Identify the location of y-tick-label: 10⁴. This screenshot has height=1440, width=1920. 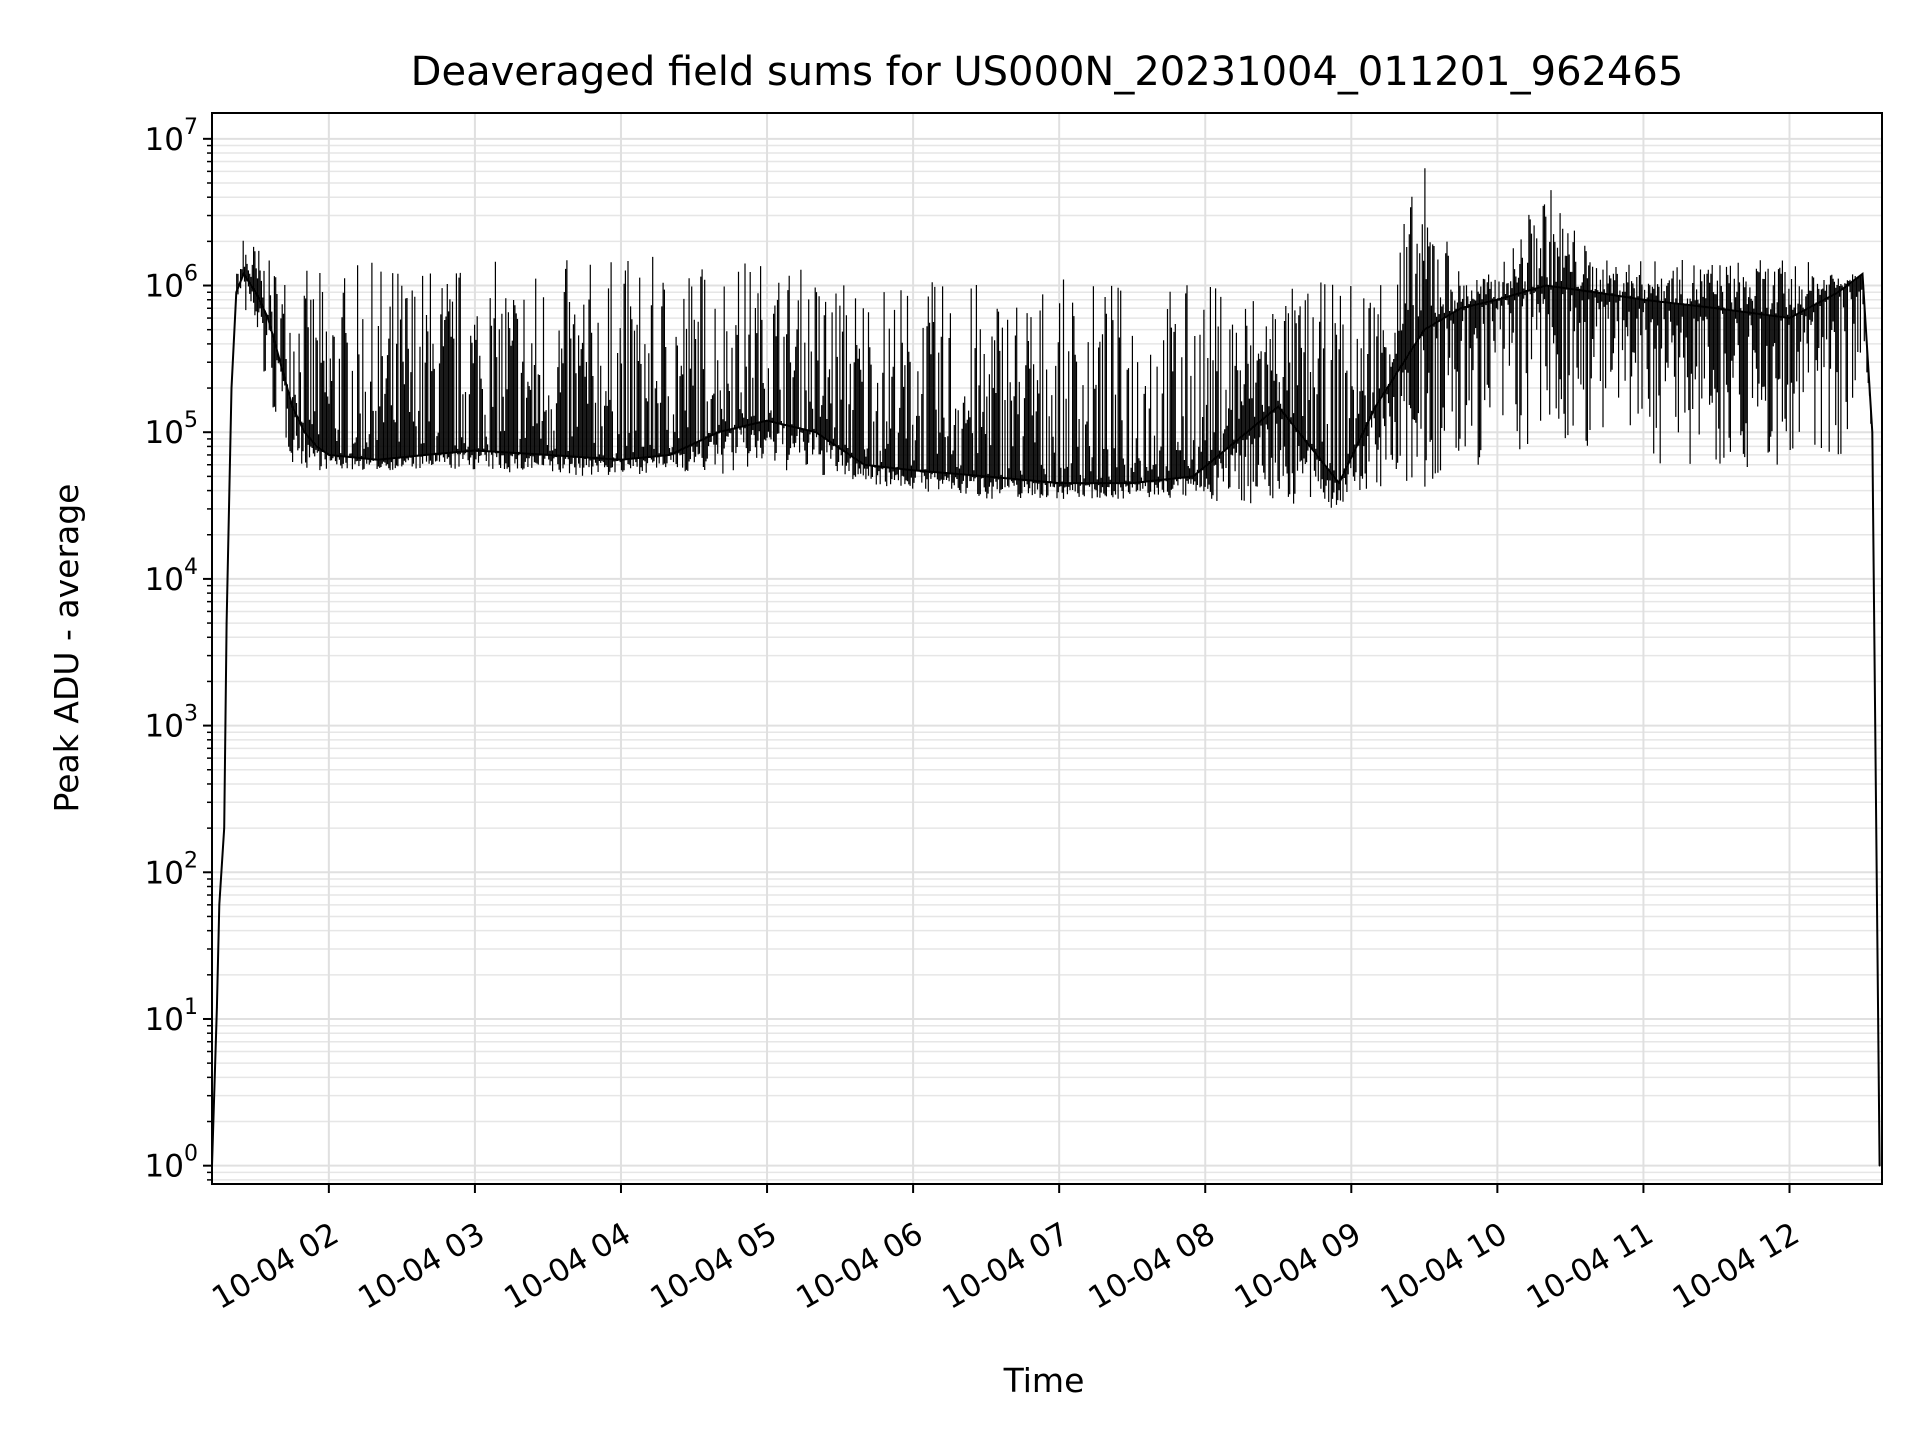
(171, 576).